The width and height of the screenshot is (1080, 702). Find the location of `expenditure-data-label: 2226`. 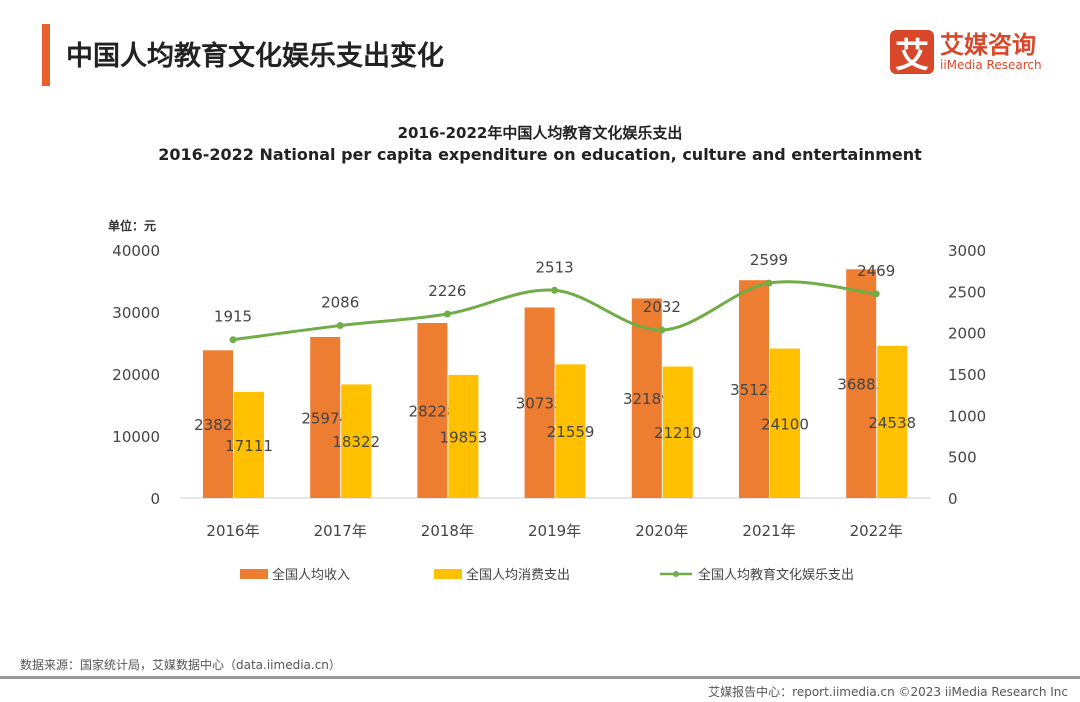

expenditure-data-label: 2226 is located at coordinates (447, 291).